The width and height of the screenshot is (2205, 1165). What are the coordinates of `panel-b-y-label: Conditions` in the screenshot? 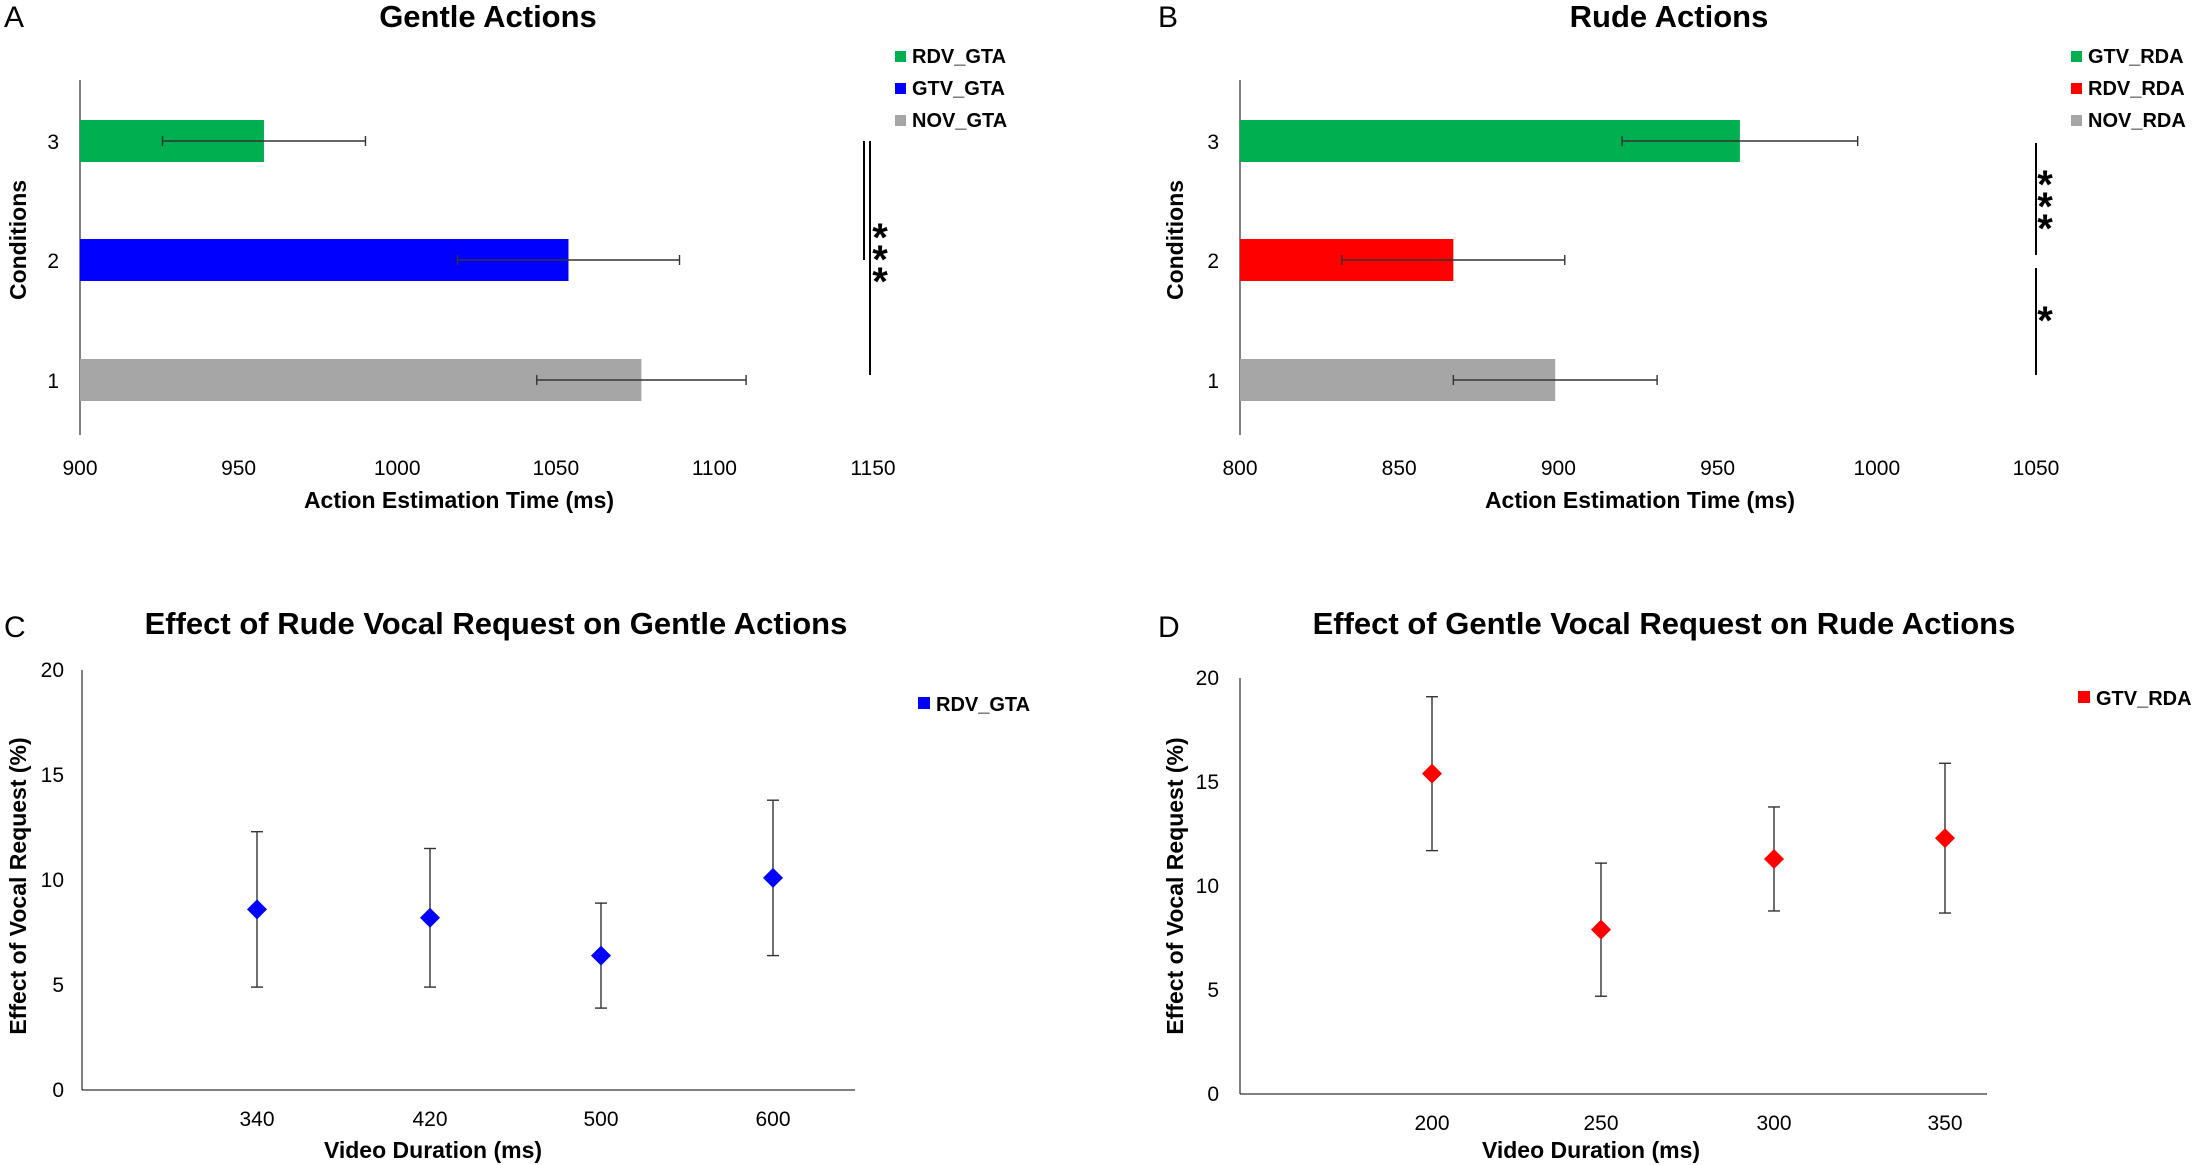 It's located at (1175, 240).